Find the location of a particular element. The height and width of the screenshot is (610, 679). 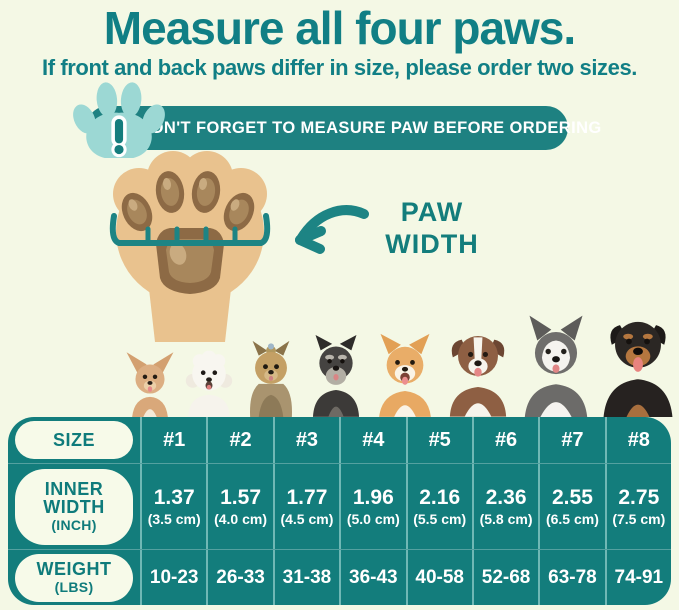

weight-cell-4: 36-43 is located at coordinates (372, 577).